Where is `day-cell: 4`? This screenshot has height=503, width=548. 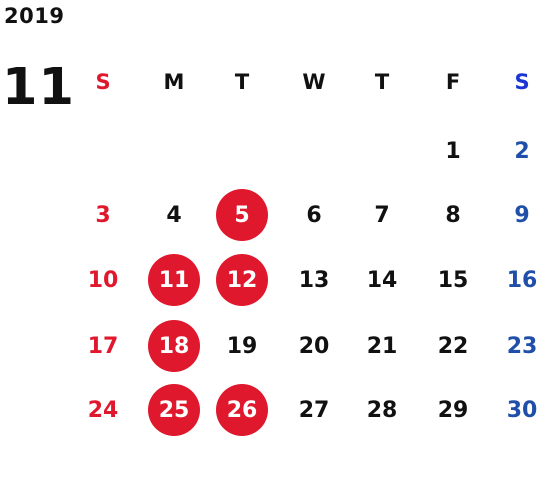
day-cell: 4 is located at coordinates (174, 215).